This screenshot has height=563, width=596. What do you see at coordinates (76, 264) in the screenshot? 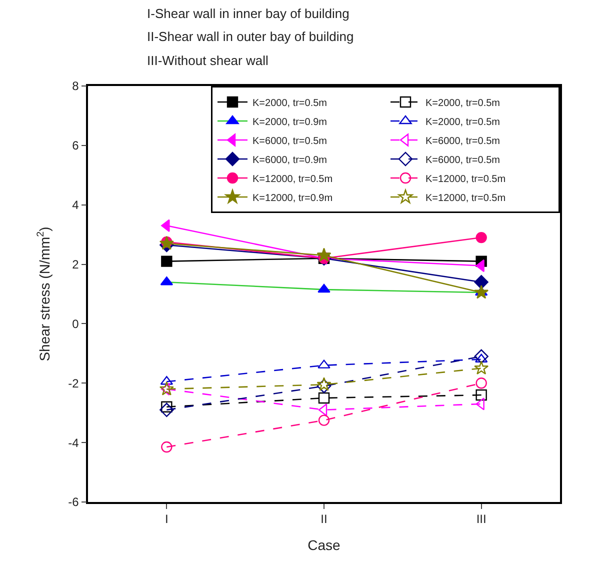
I see `y-tick-label: 2` at bounding box center [76, 264].